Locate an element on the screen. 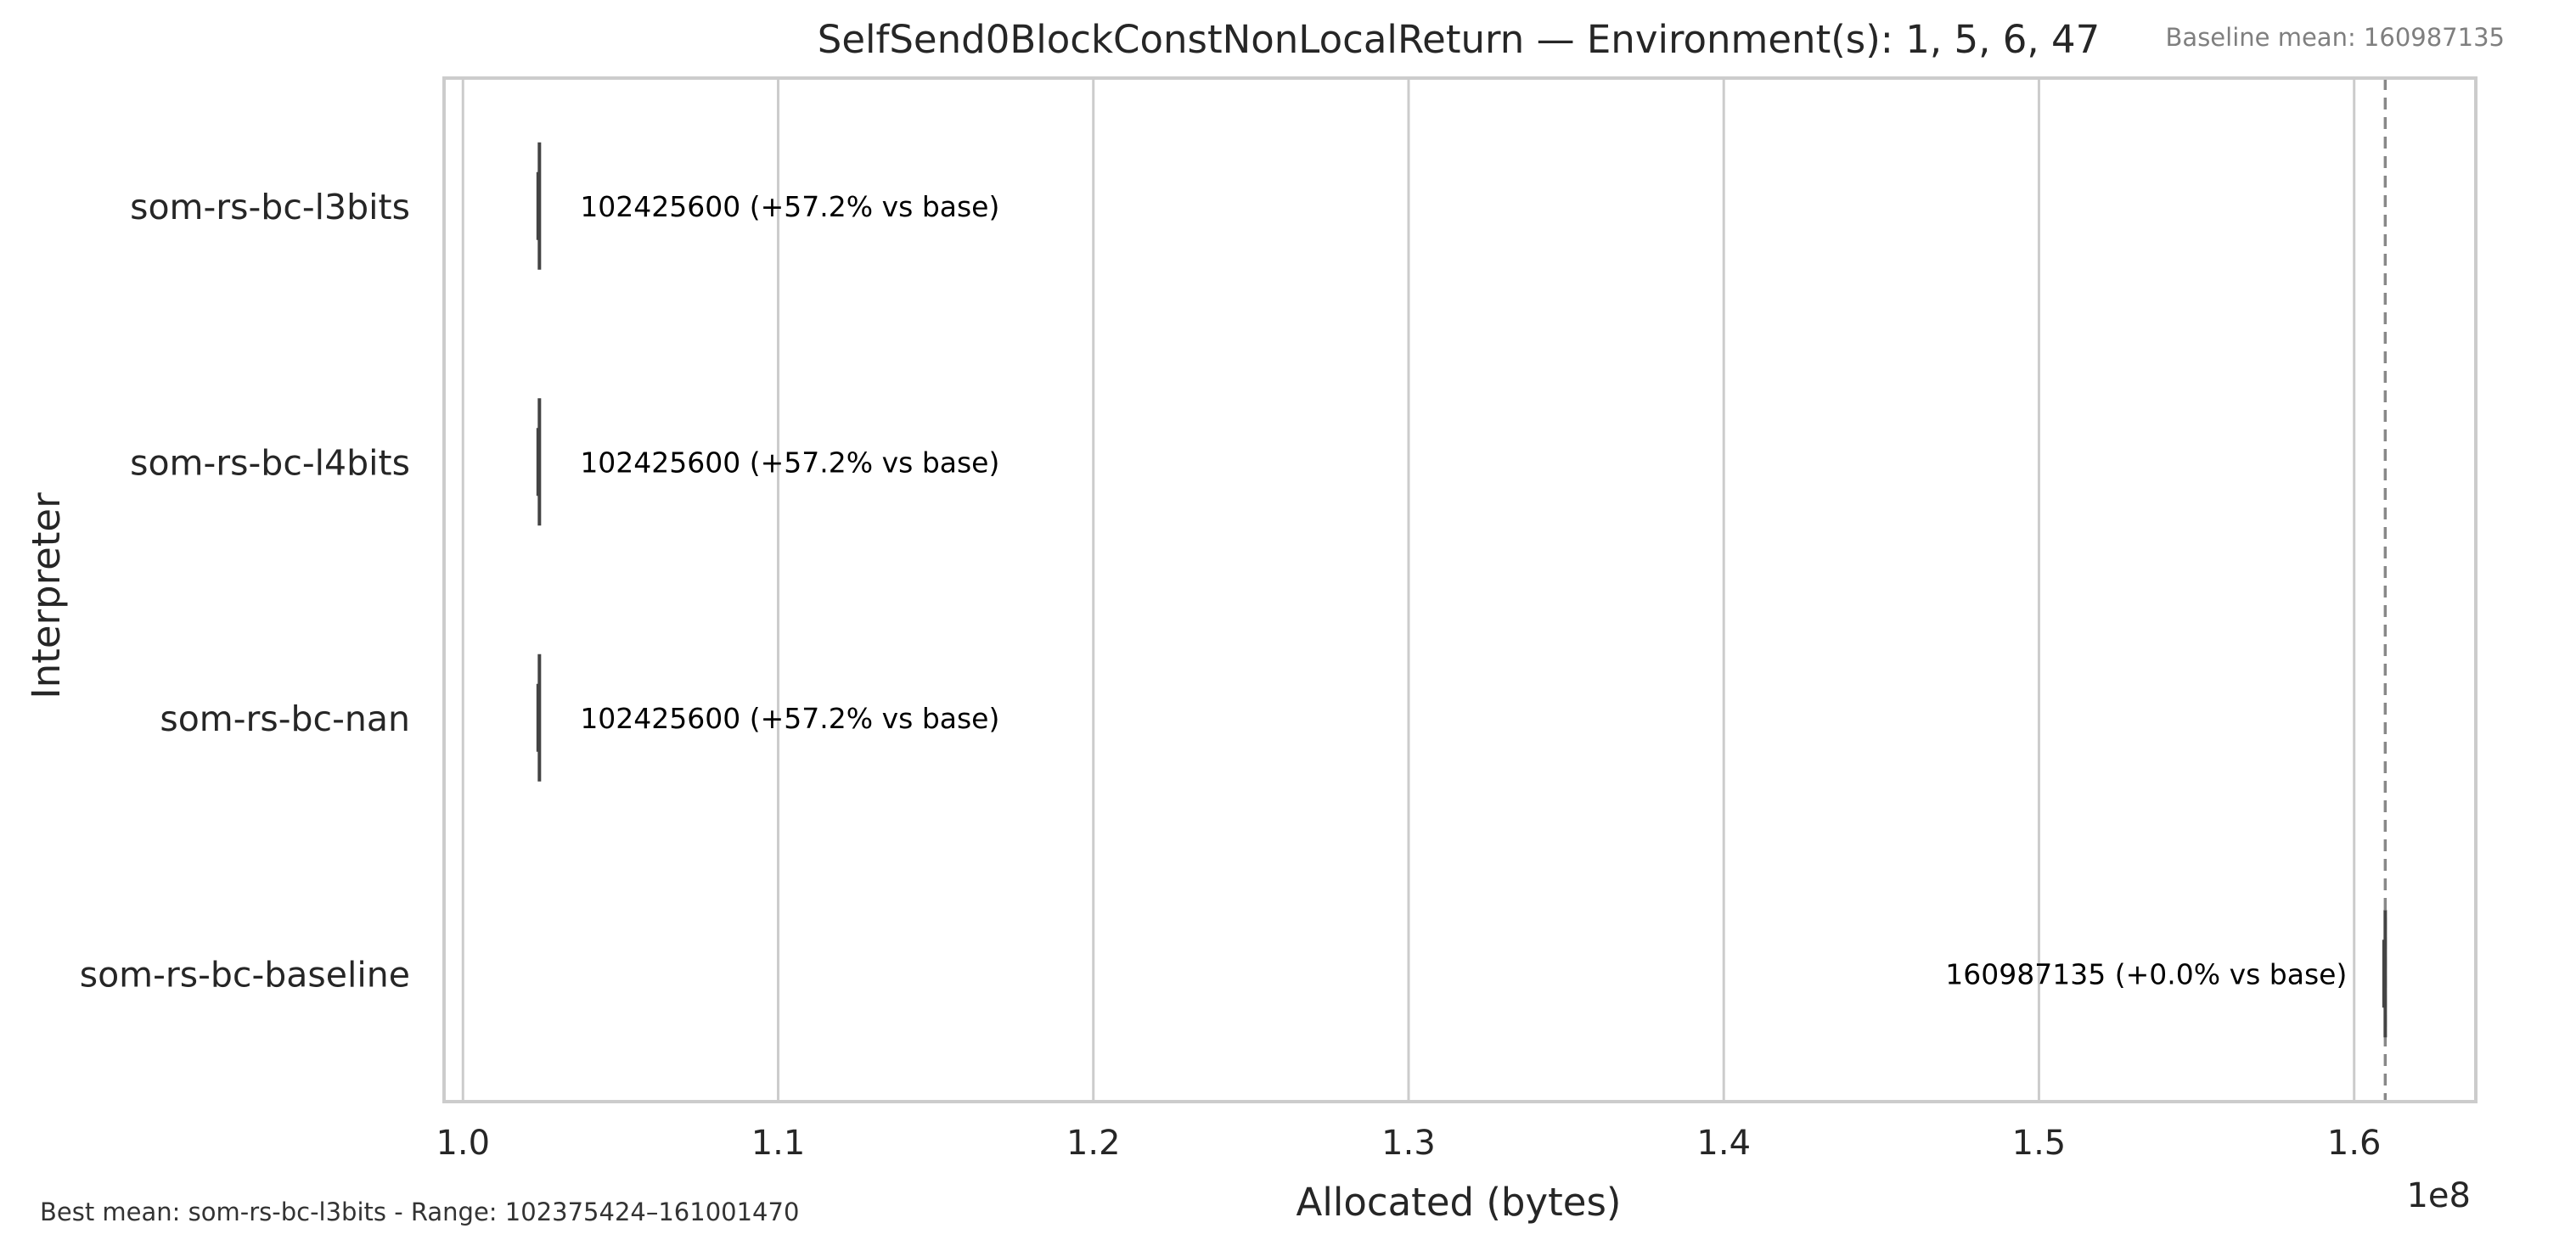 This screenshot has width=2576, height=1251. x-axis-ticks: 1.0 1.1 1.2 1.3 1.4 1.5 1.6 is located at coordinates (1408, 1143).